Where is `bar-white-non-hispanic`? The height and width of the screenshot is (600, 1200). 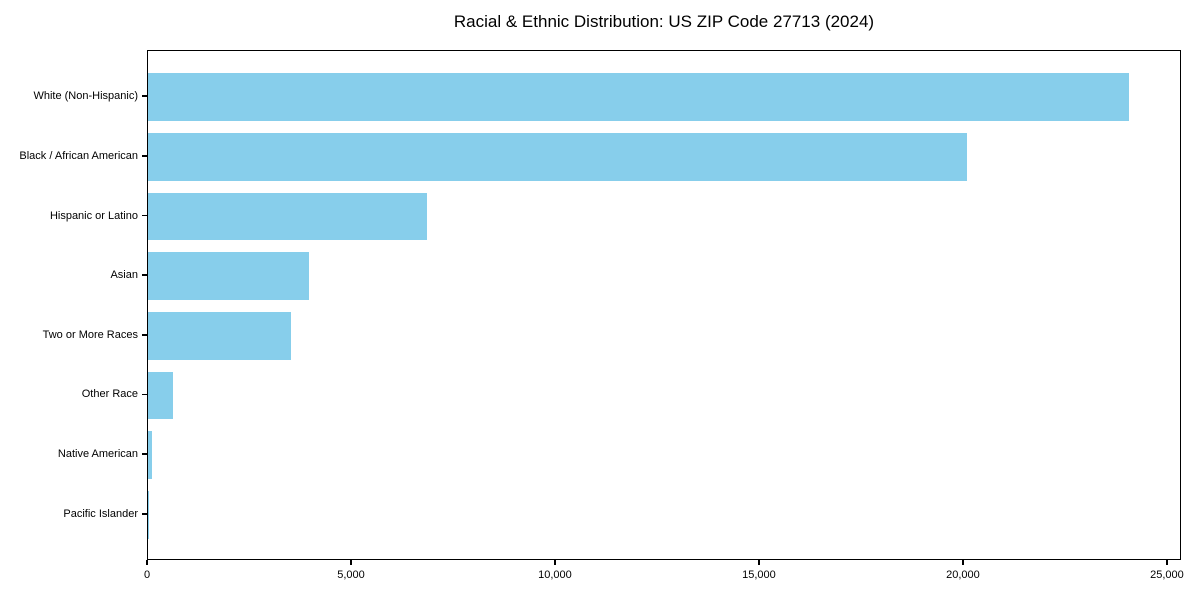 bar-white-non-hispanic is located at coordinates (639, 97).